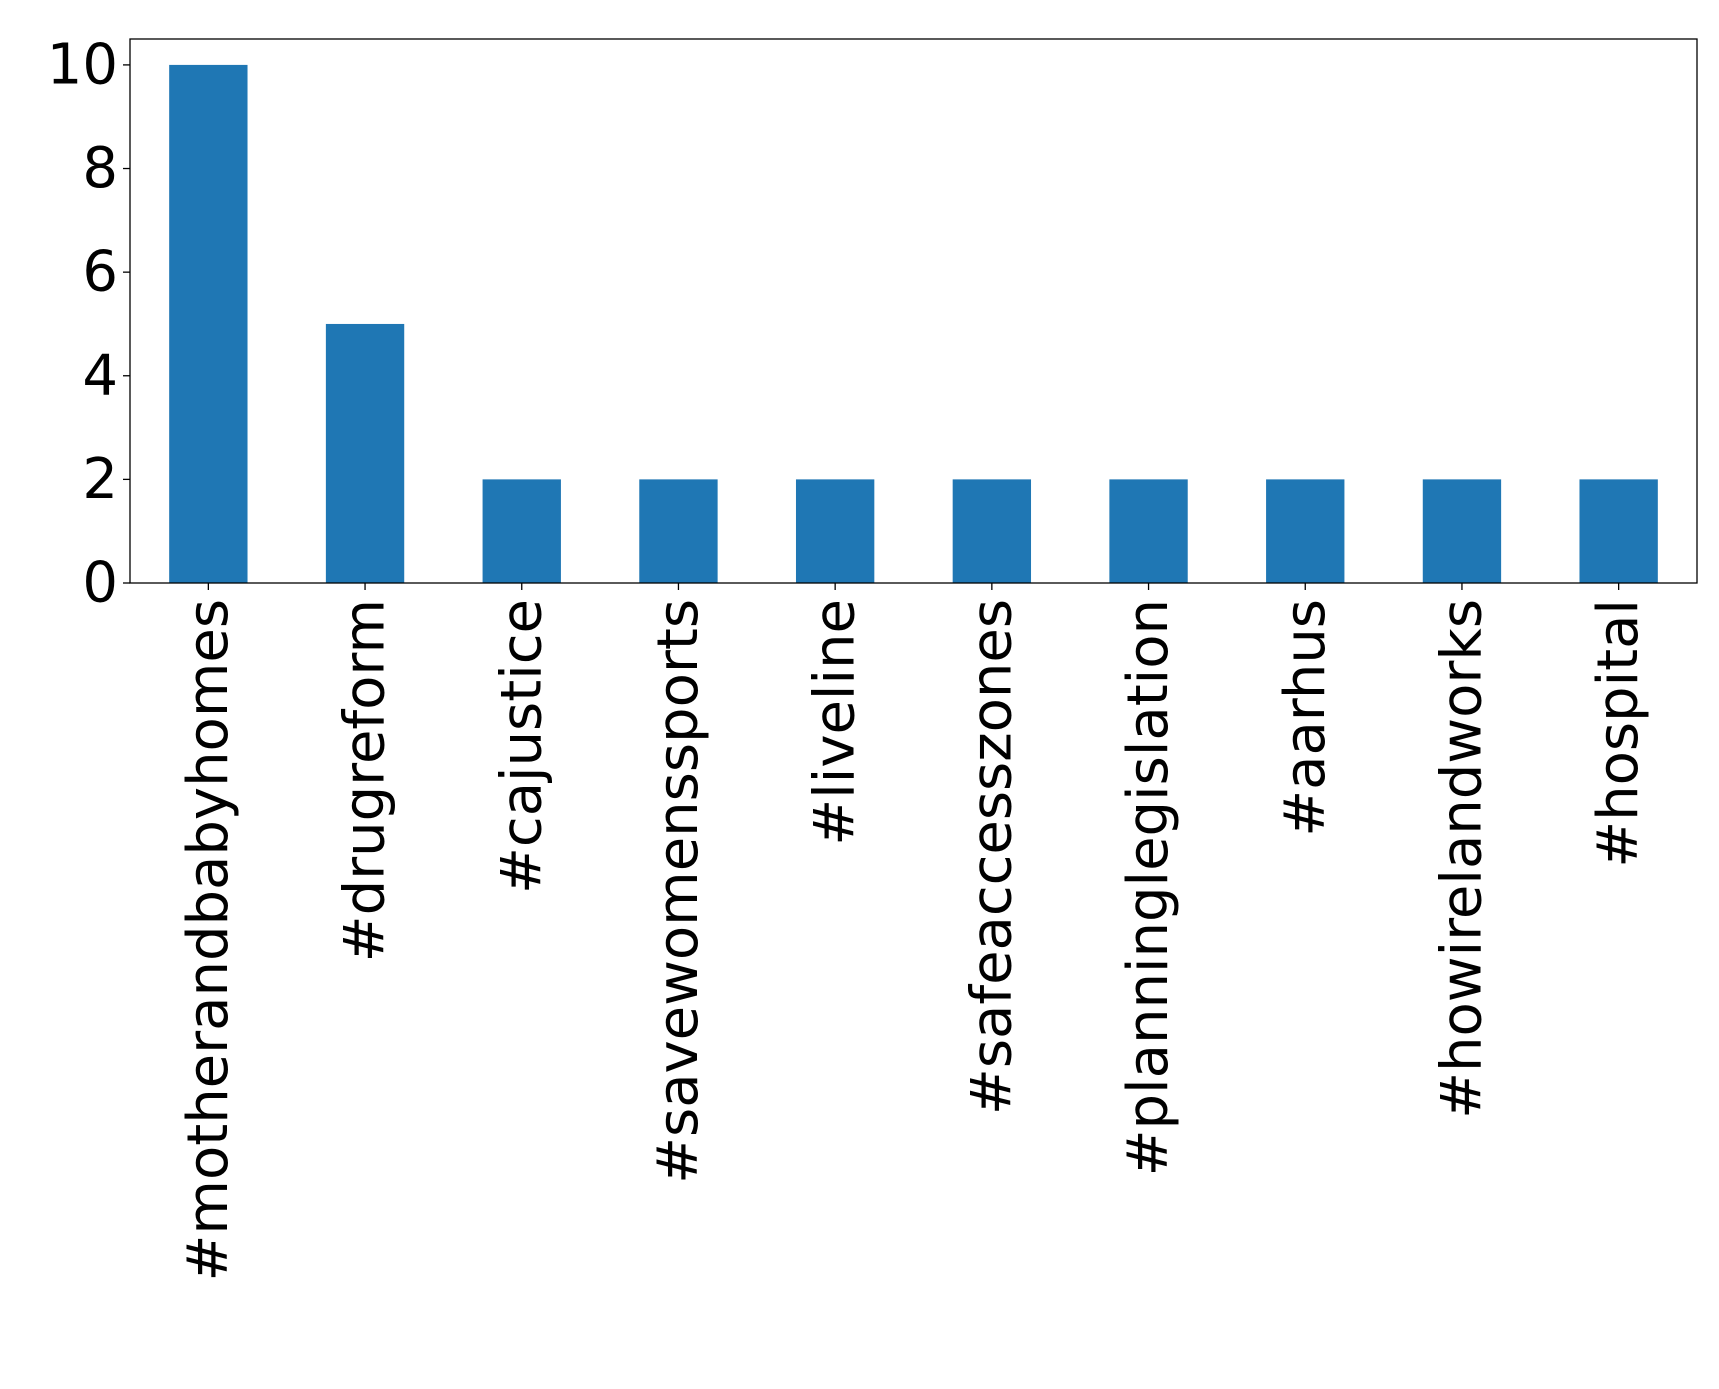 The width and height of the screenshot is (1719, 1389). What do you see at coordinates (100, 272) in the screenshot?
I see `y-tick-label: 6` at bounding box center [100, 272].